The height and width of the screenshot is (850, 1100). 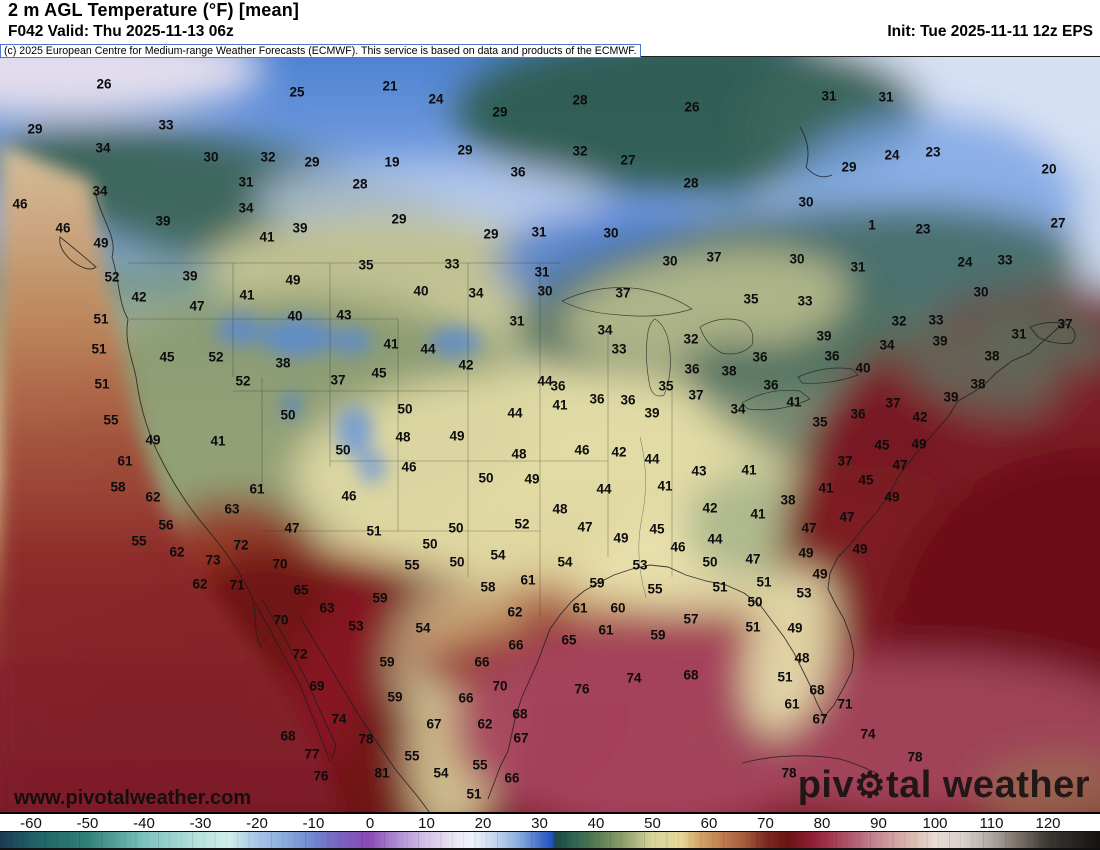 I want to click on colorbar-tick: 30, so click(x=539, y=823).